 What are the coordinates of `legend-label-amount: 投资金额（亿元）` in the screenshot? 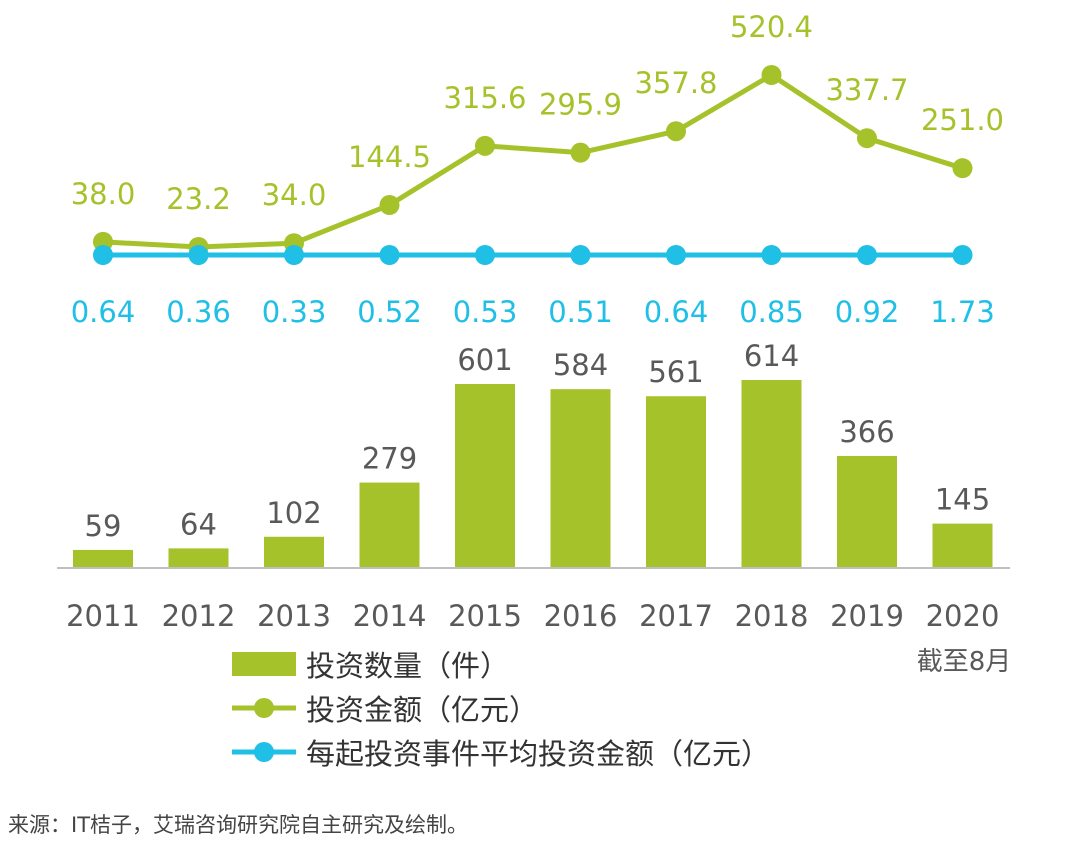 It's located at (422, 710).